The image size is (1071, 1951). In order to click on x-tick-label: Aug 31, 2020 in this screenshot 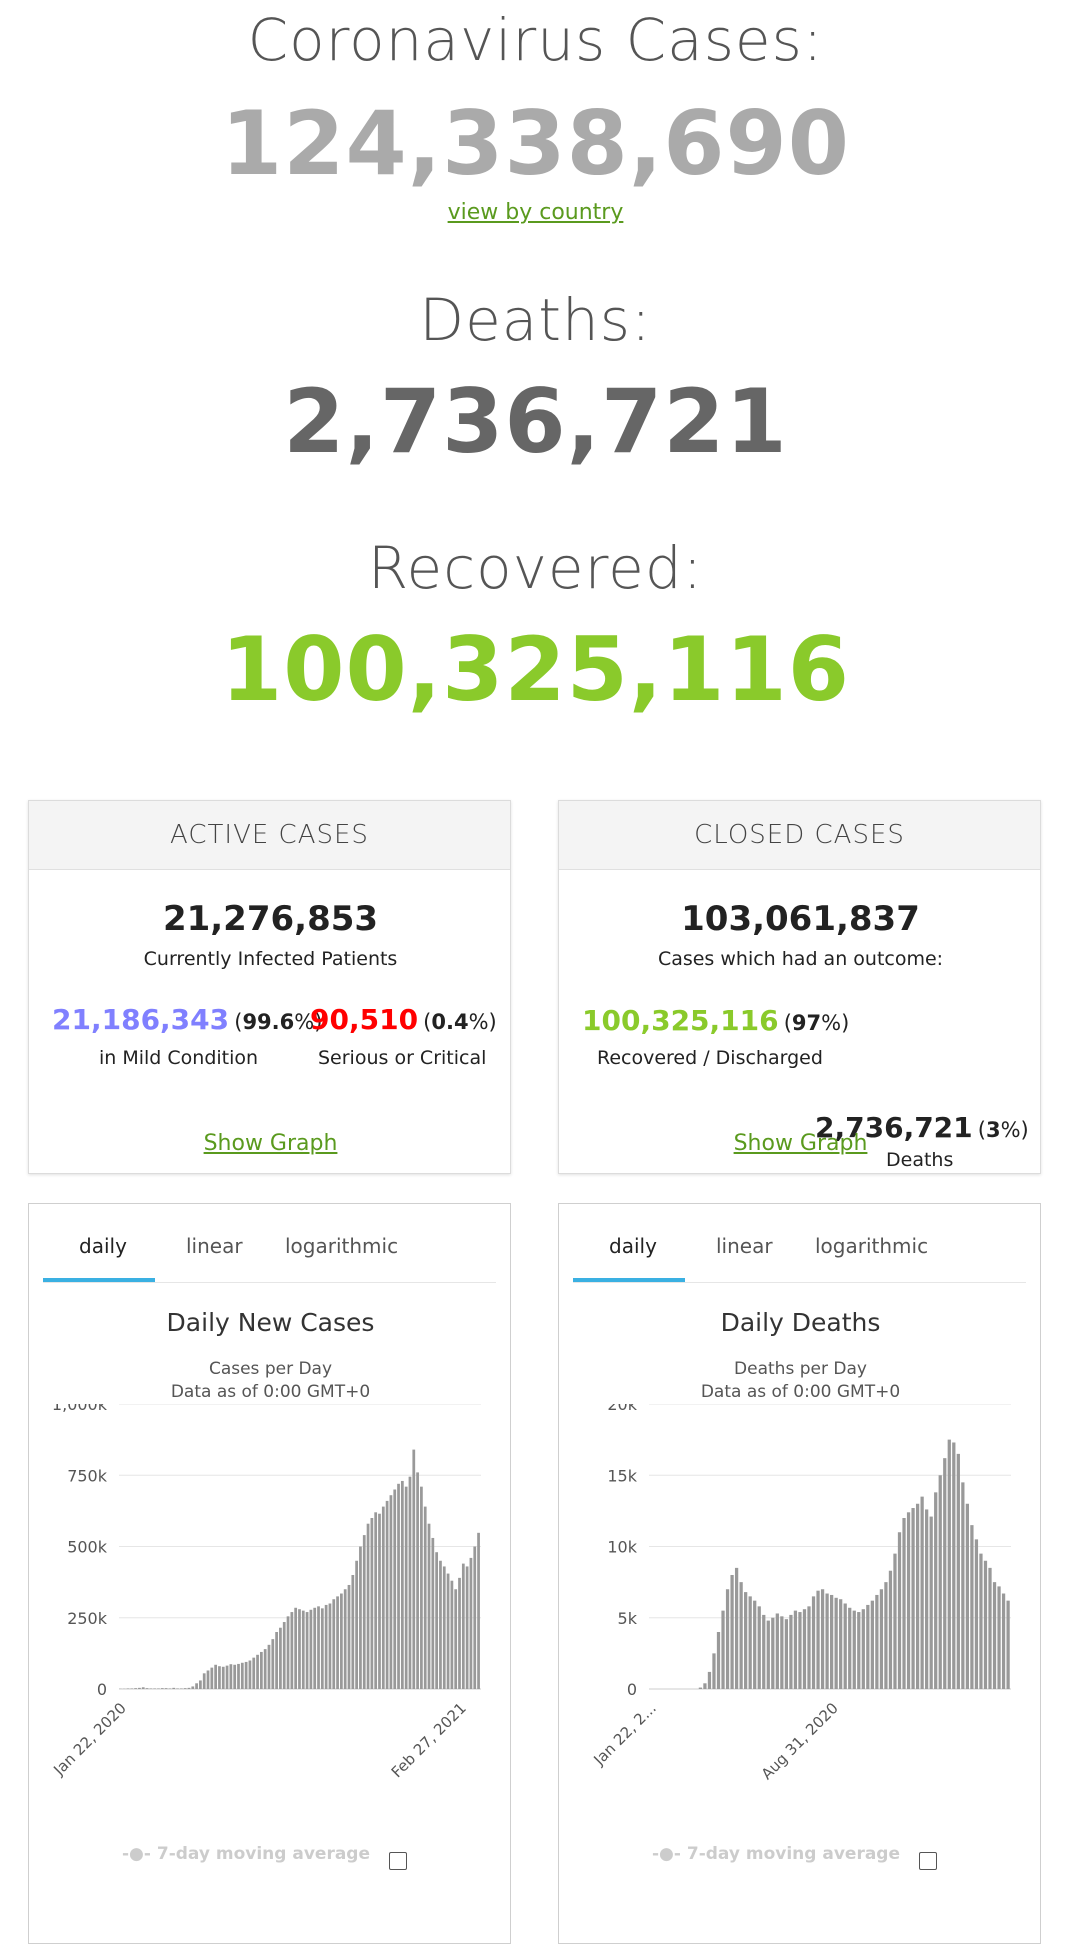, I will do `click(800, 1741)`.